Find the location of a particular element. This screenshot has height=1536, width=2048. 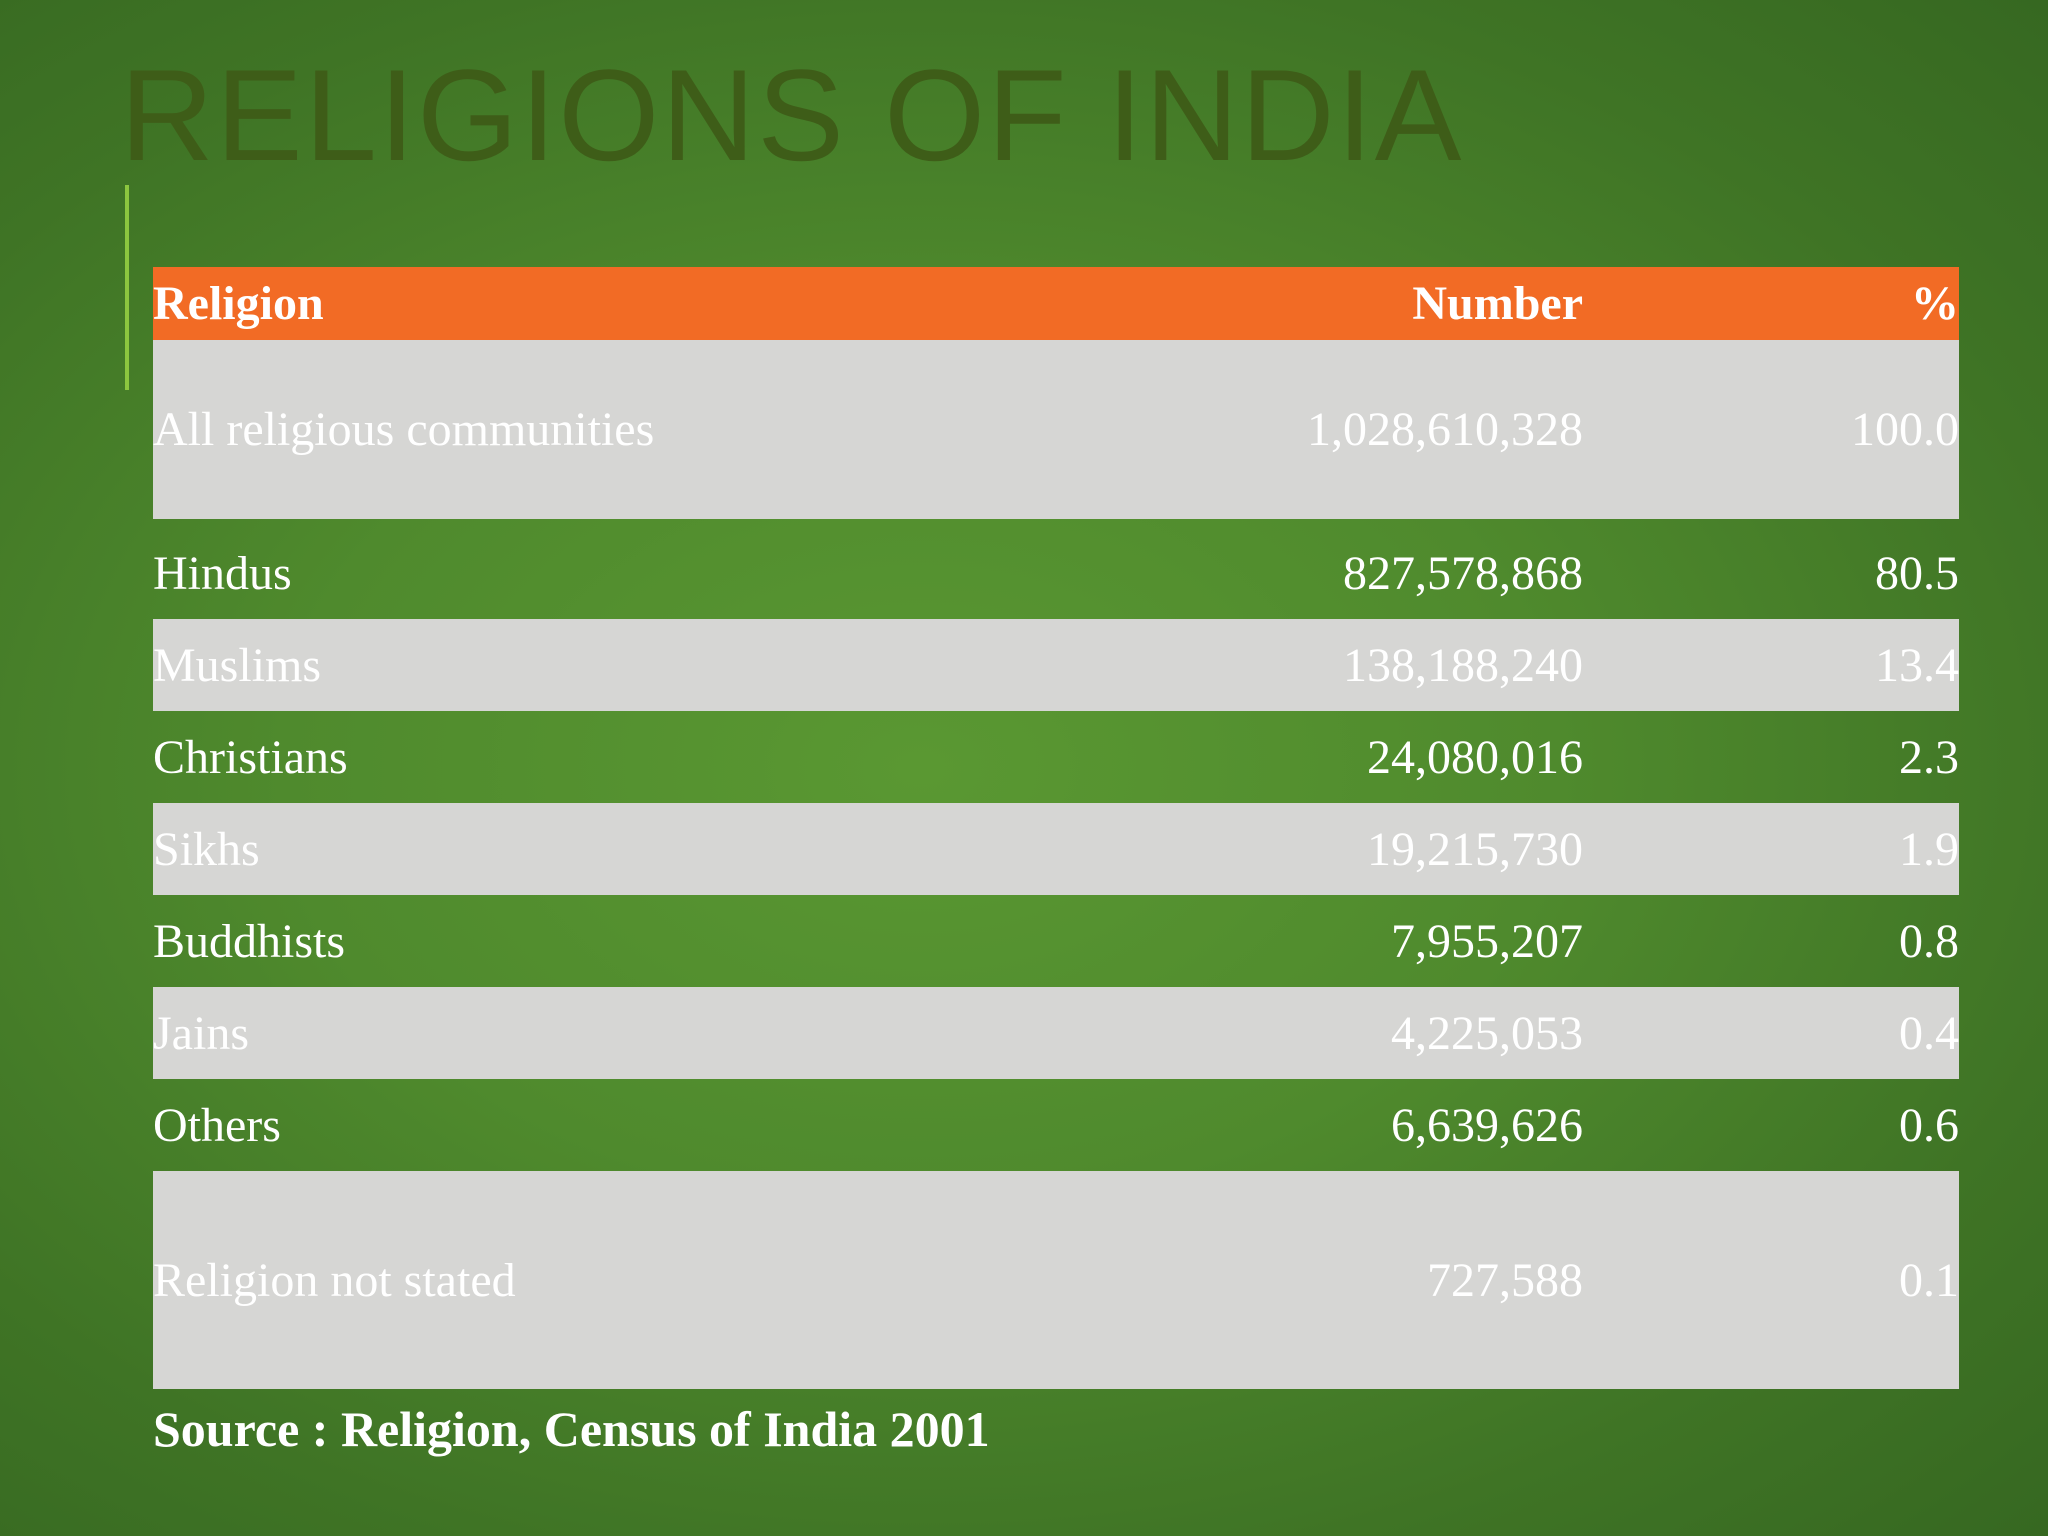

table-row: Muslims 138,188,240 13.4 is located at coordinates (1056, 665).